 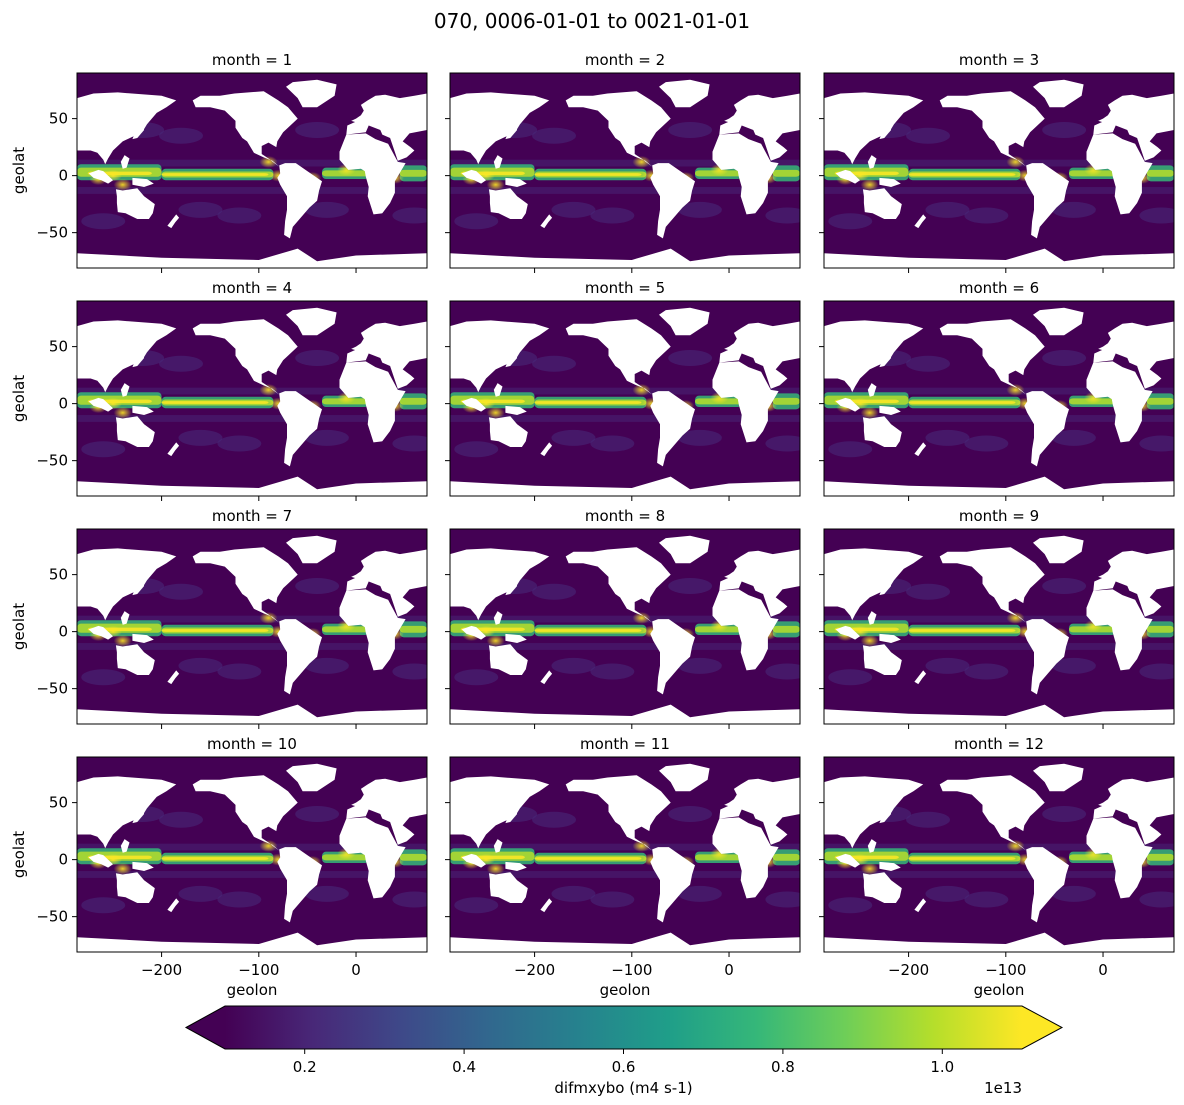 What do you see at coordinates (1103, 970) in the screenshot?
I see `x-tick-label: 0` at bounding box center [1103, 970].